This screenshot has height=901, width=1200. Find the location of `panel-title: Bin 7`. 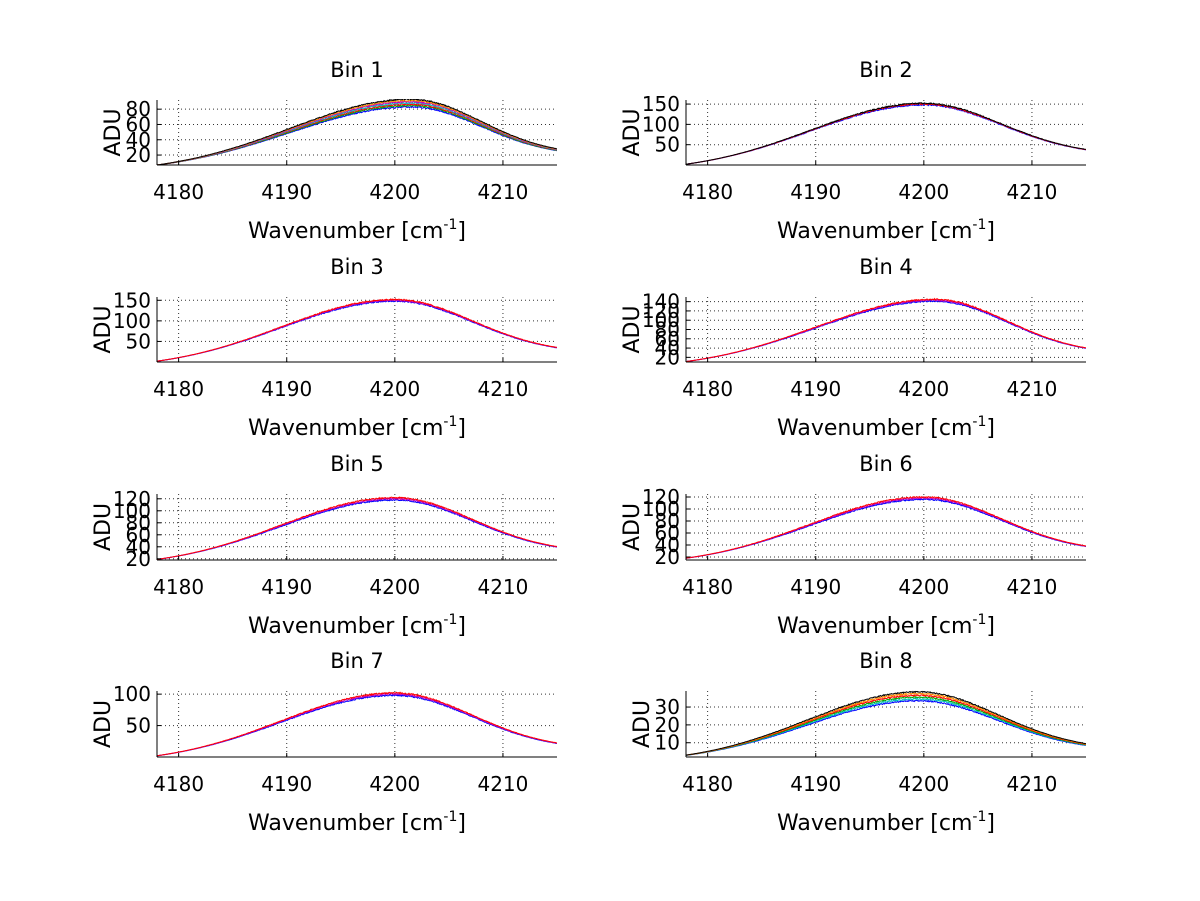

panel-title: Bin 7 is located at coordinates (357, 661).